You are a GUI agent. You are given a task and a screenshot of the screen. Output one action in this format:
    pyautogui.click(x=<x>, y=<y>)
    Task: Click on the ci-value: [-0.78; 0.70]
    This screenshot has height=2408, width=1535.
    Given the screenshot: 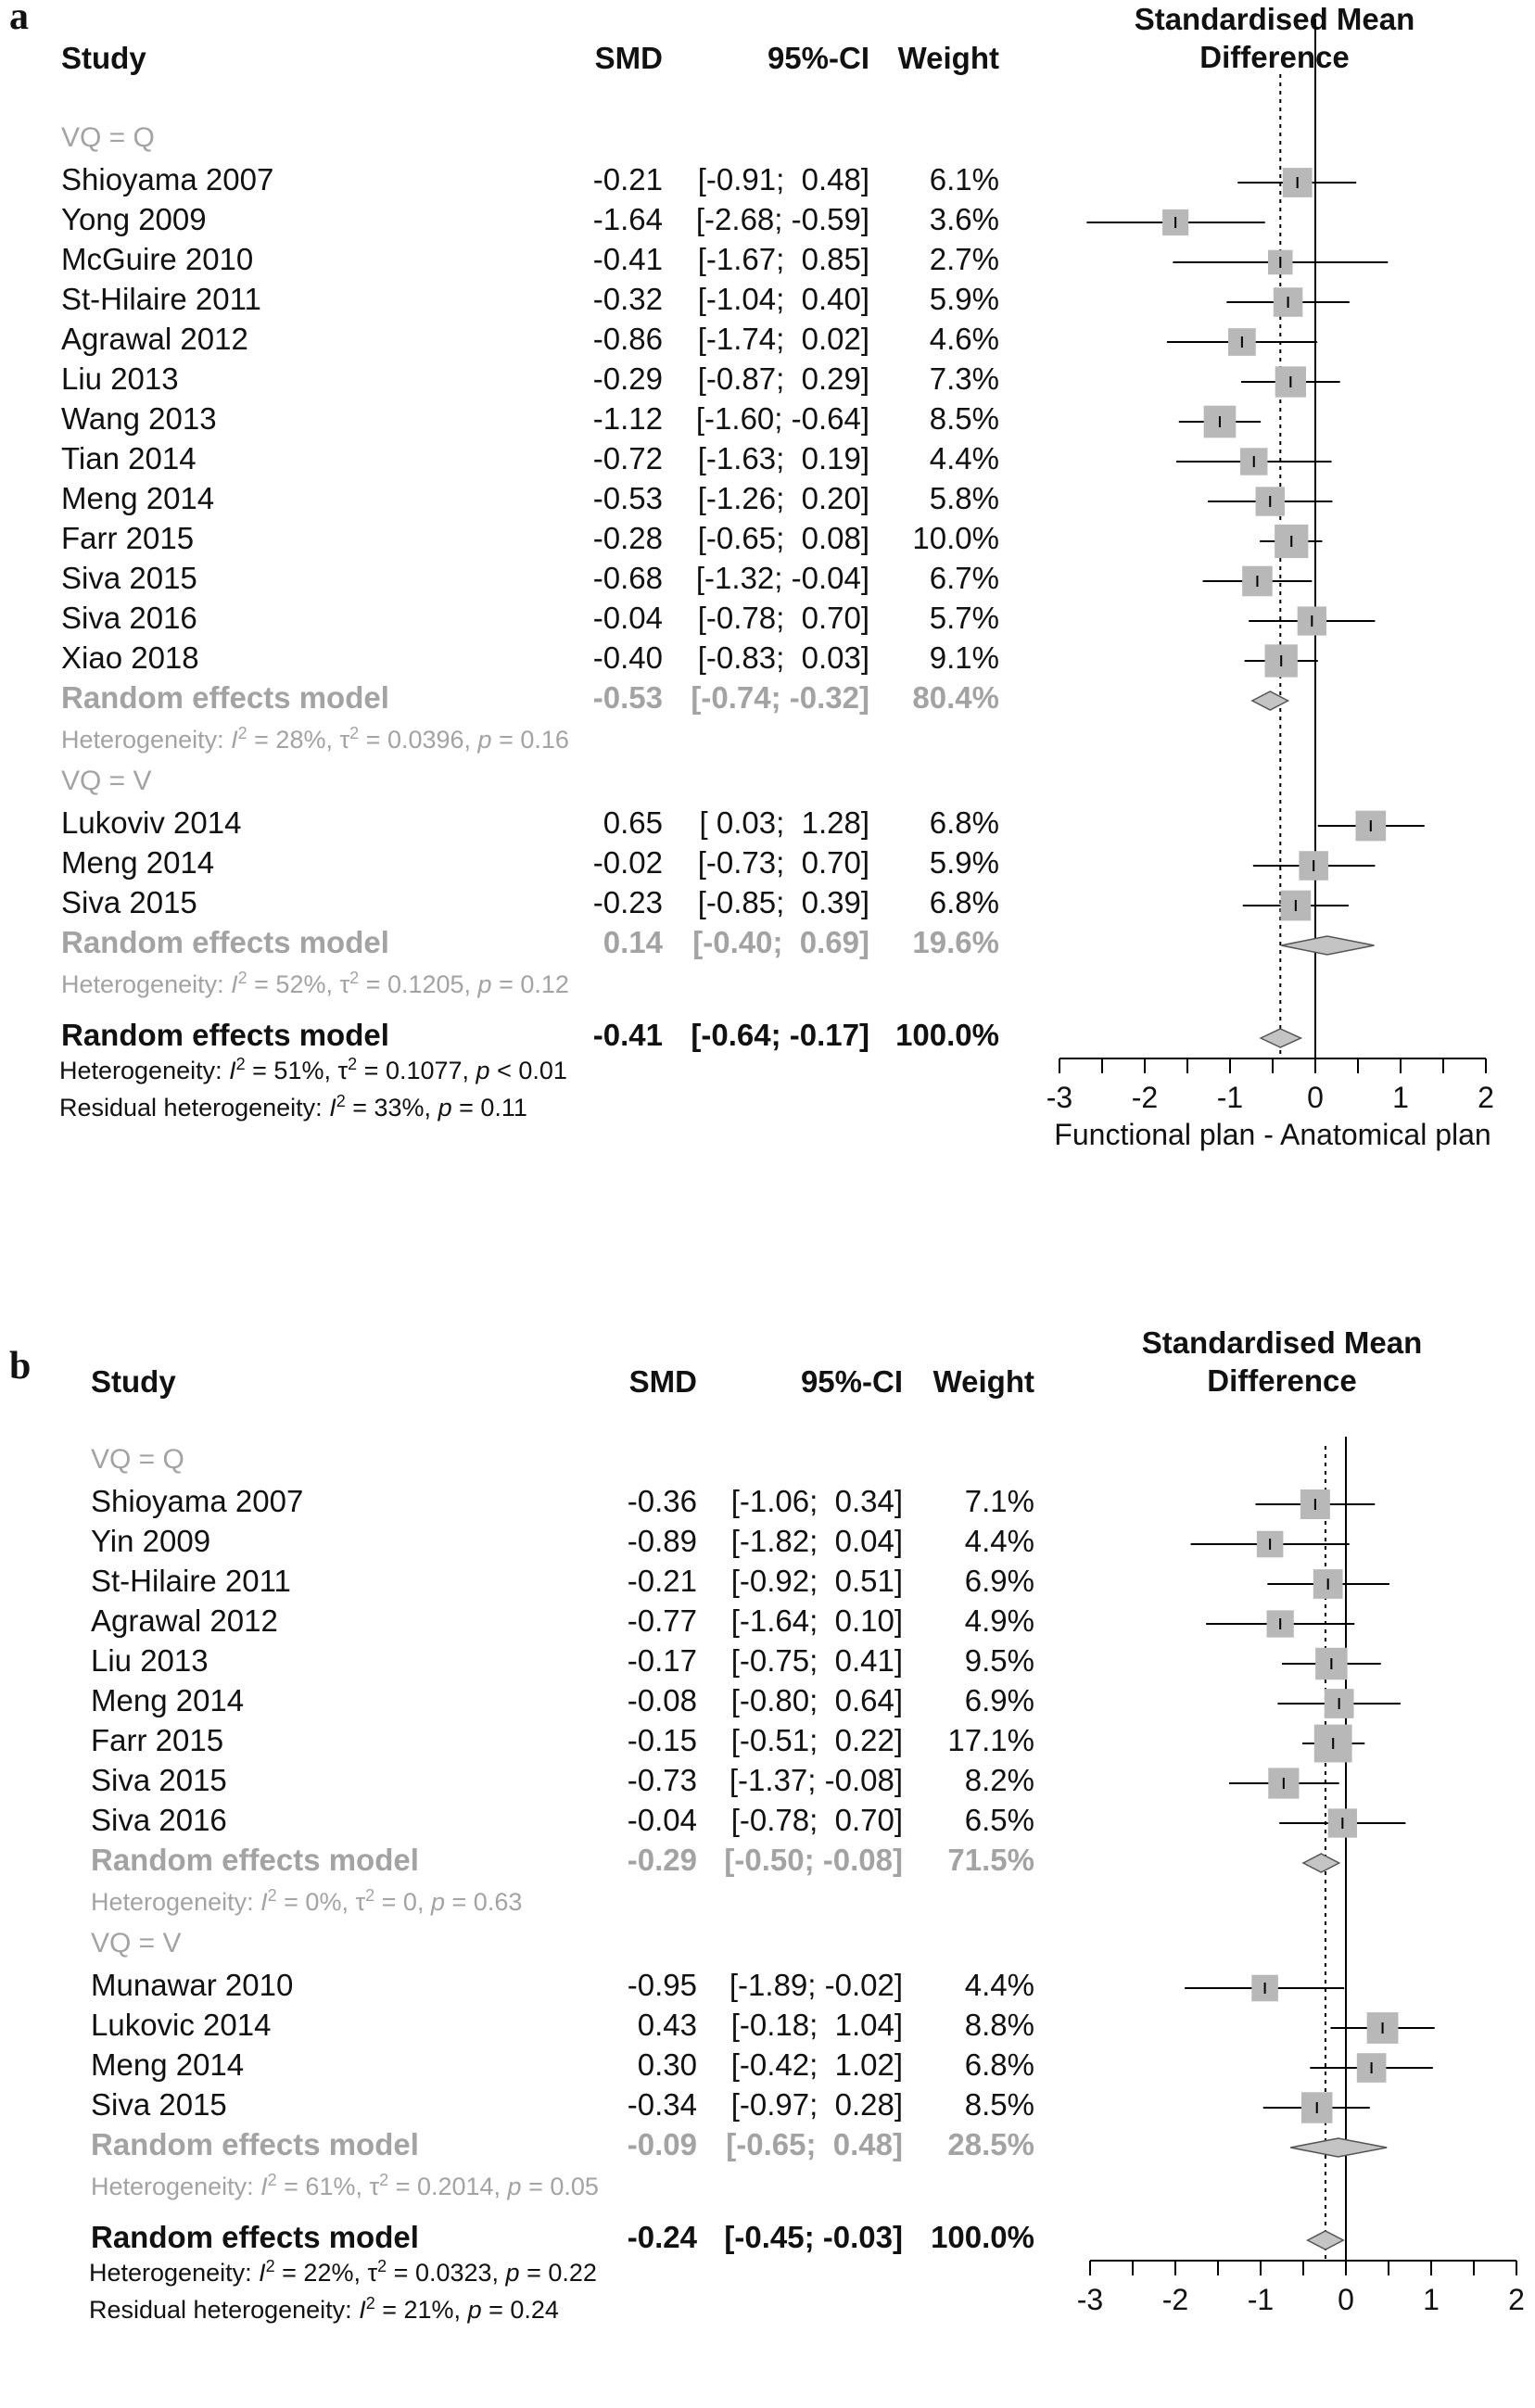 What is the action you would take?
    pyautogui.click(x=817, y=1820)
    